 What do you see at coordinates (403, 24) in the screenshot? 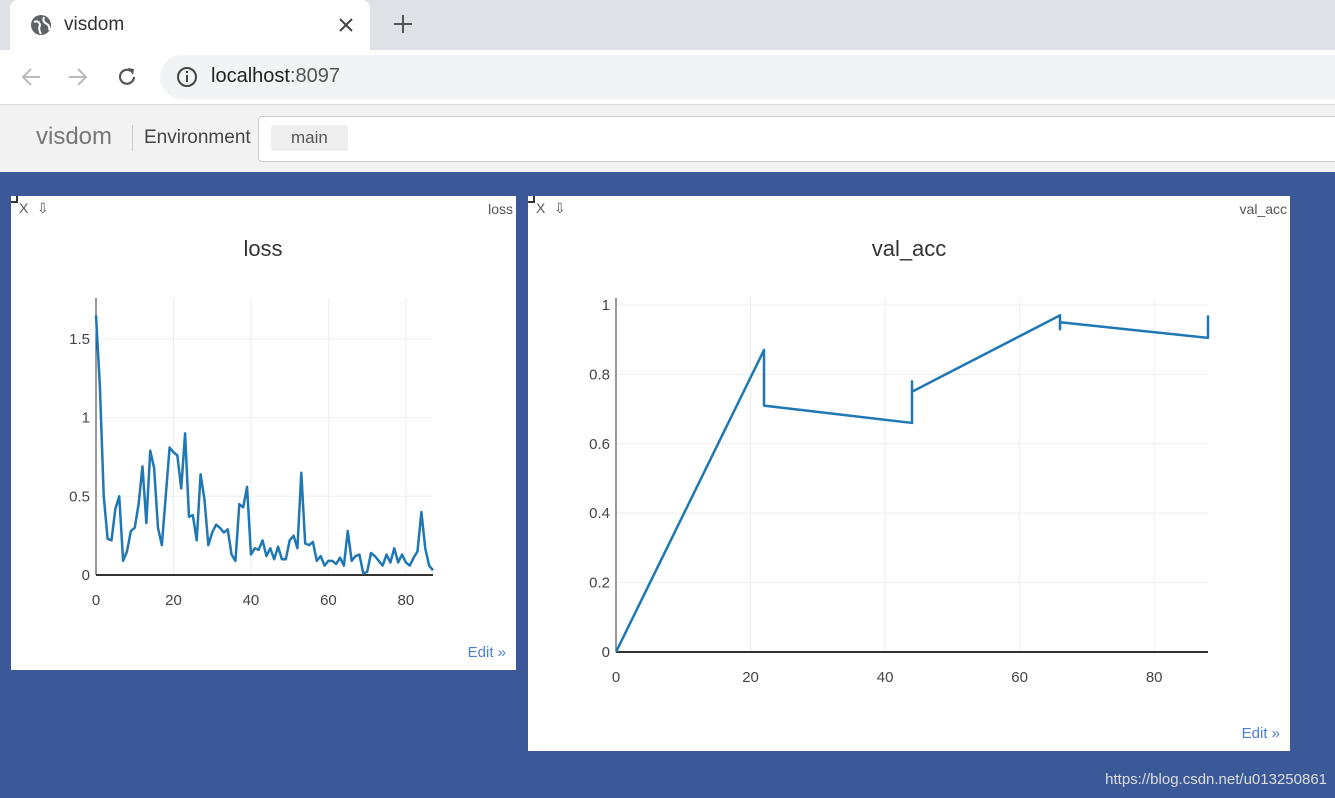
I see `new-tab` at bounding box center [403, 24].